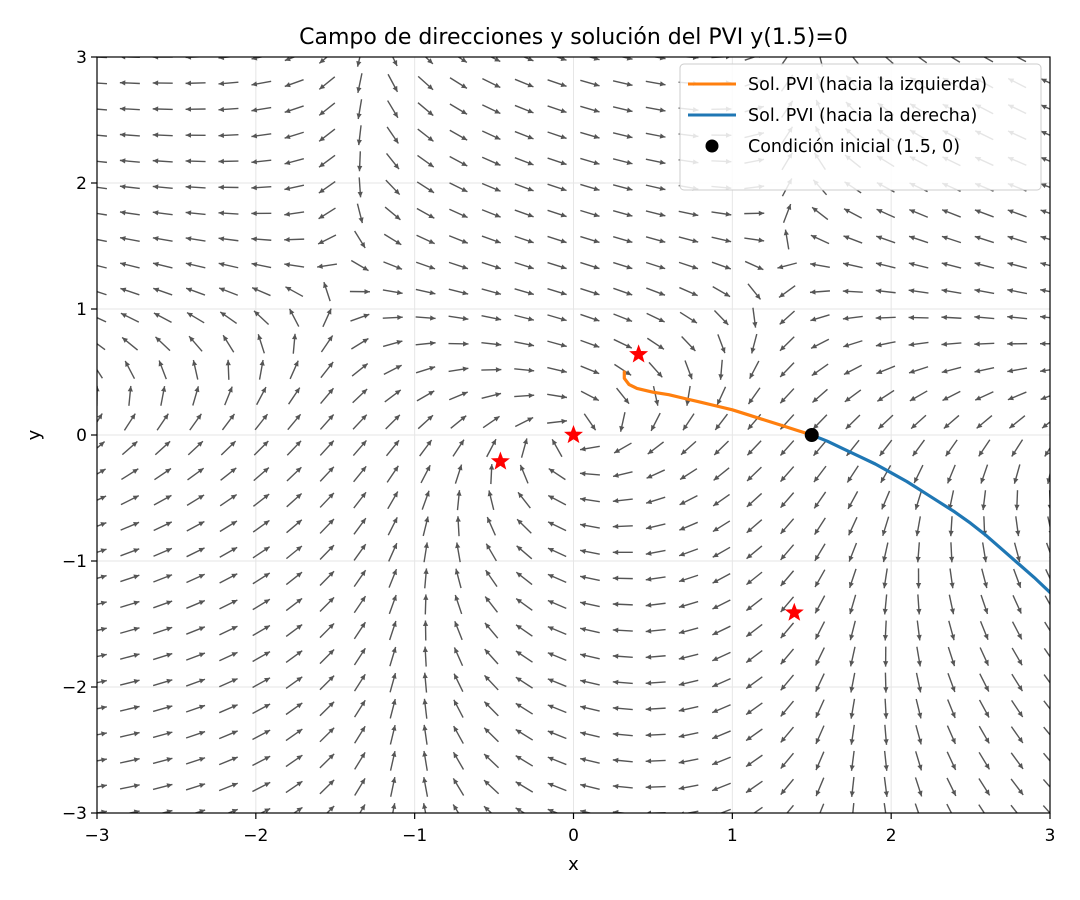 The height and width of the screenshot is (900, 1080). Describe the element at coordinates (930, 514) in the screenshot. I see `solution-curve-right` at that location.